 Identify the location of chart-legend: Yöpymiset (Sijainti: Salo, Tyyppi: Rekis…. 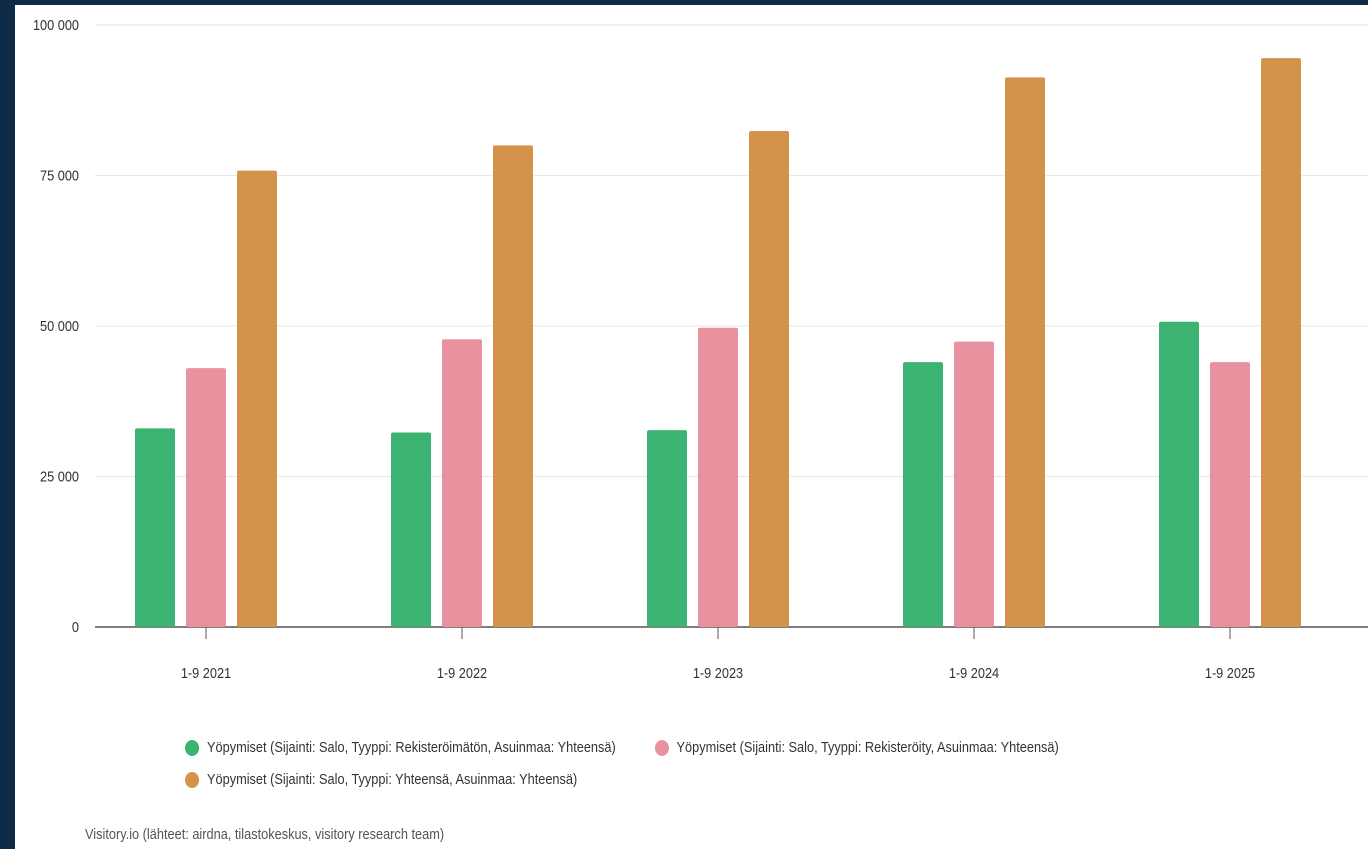
(669, 772).